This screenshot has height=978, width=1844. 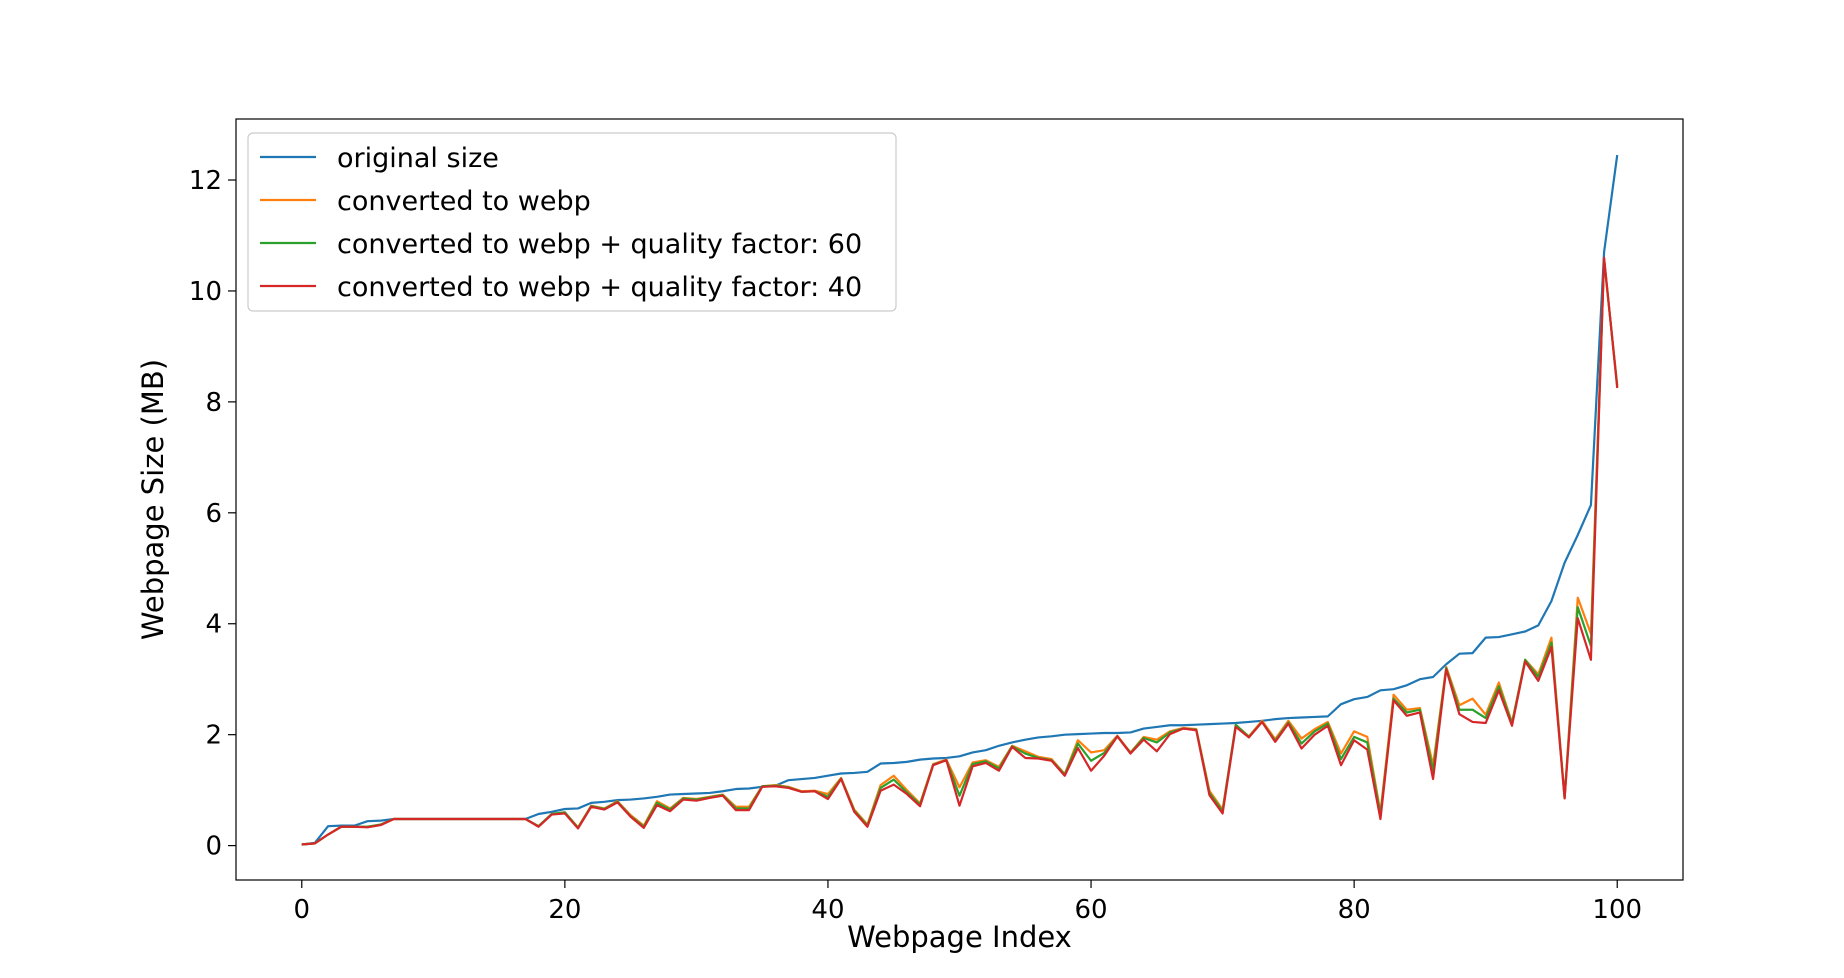 What do you see at coordinates (301, 910) in the screenshot?
I see `x-tick-label: 0` at bounding box center [301, 910].